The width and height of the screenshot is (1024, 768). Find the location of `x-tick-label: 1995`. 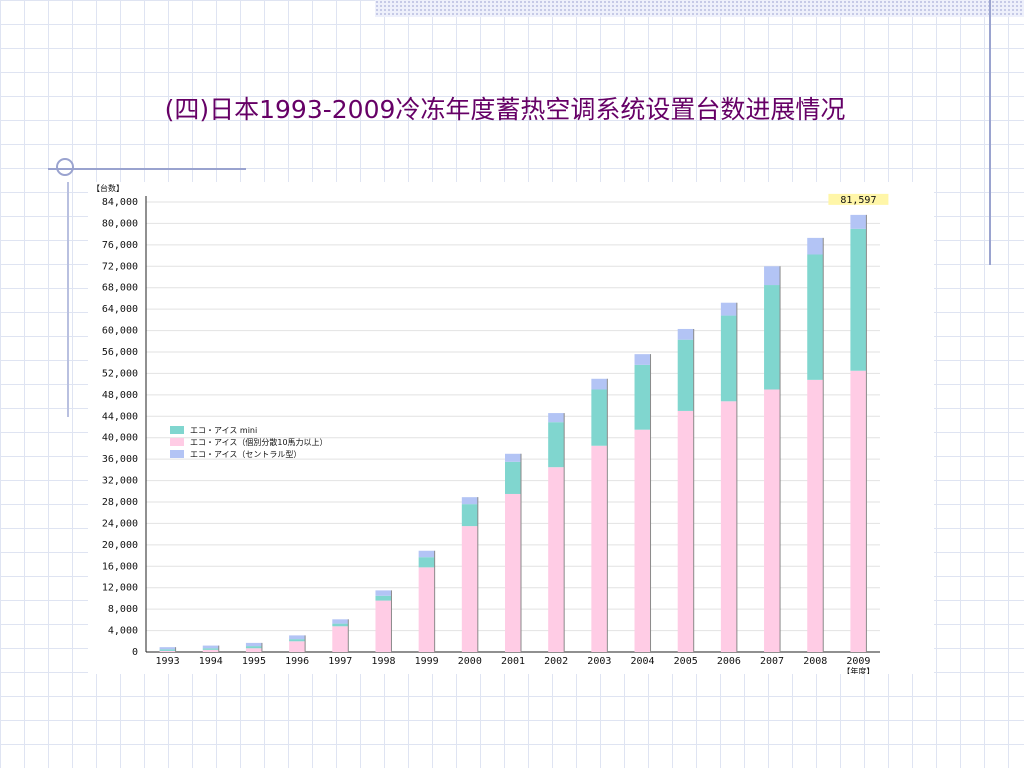

x-tick-label: 1995 is located at coordinates (254, 661).